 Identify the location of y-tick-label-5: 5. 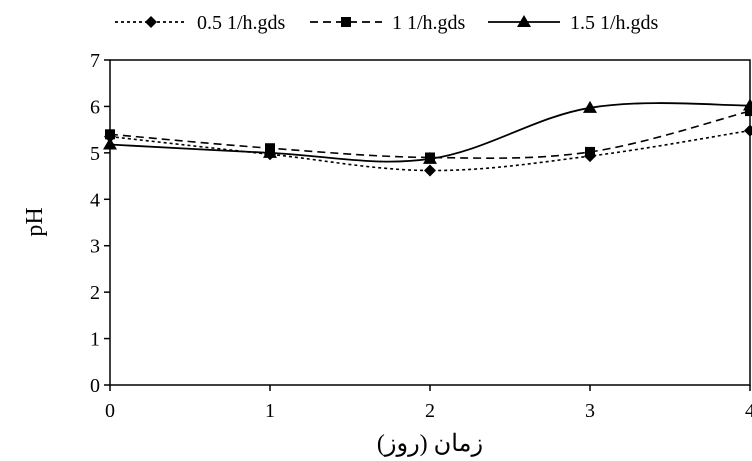
(95, 154).